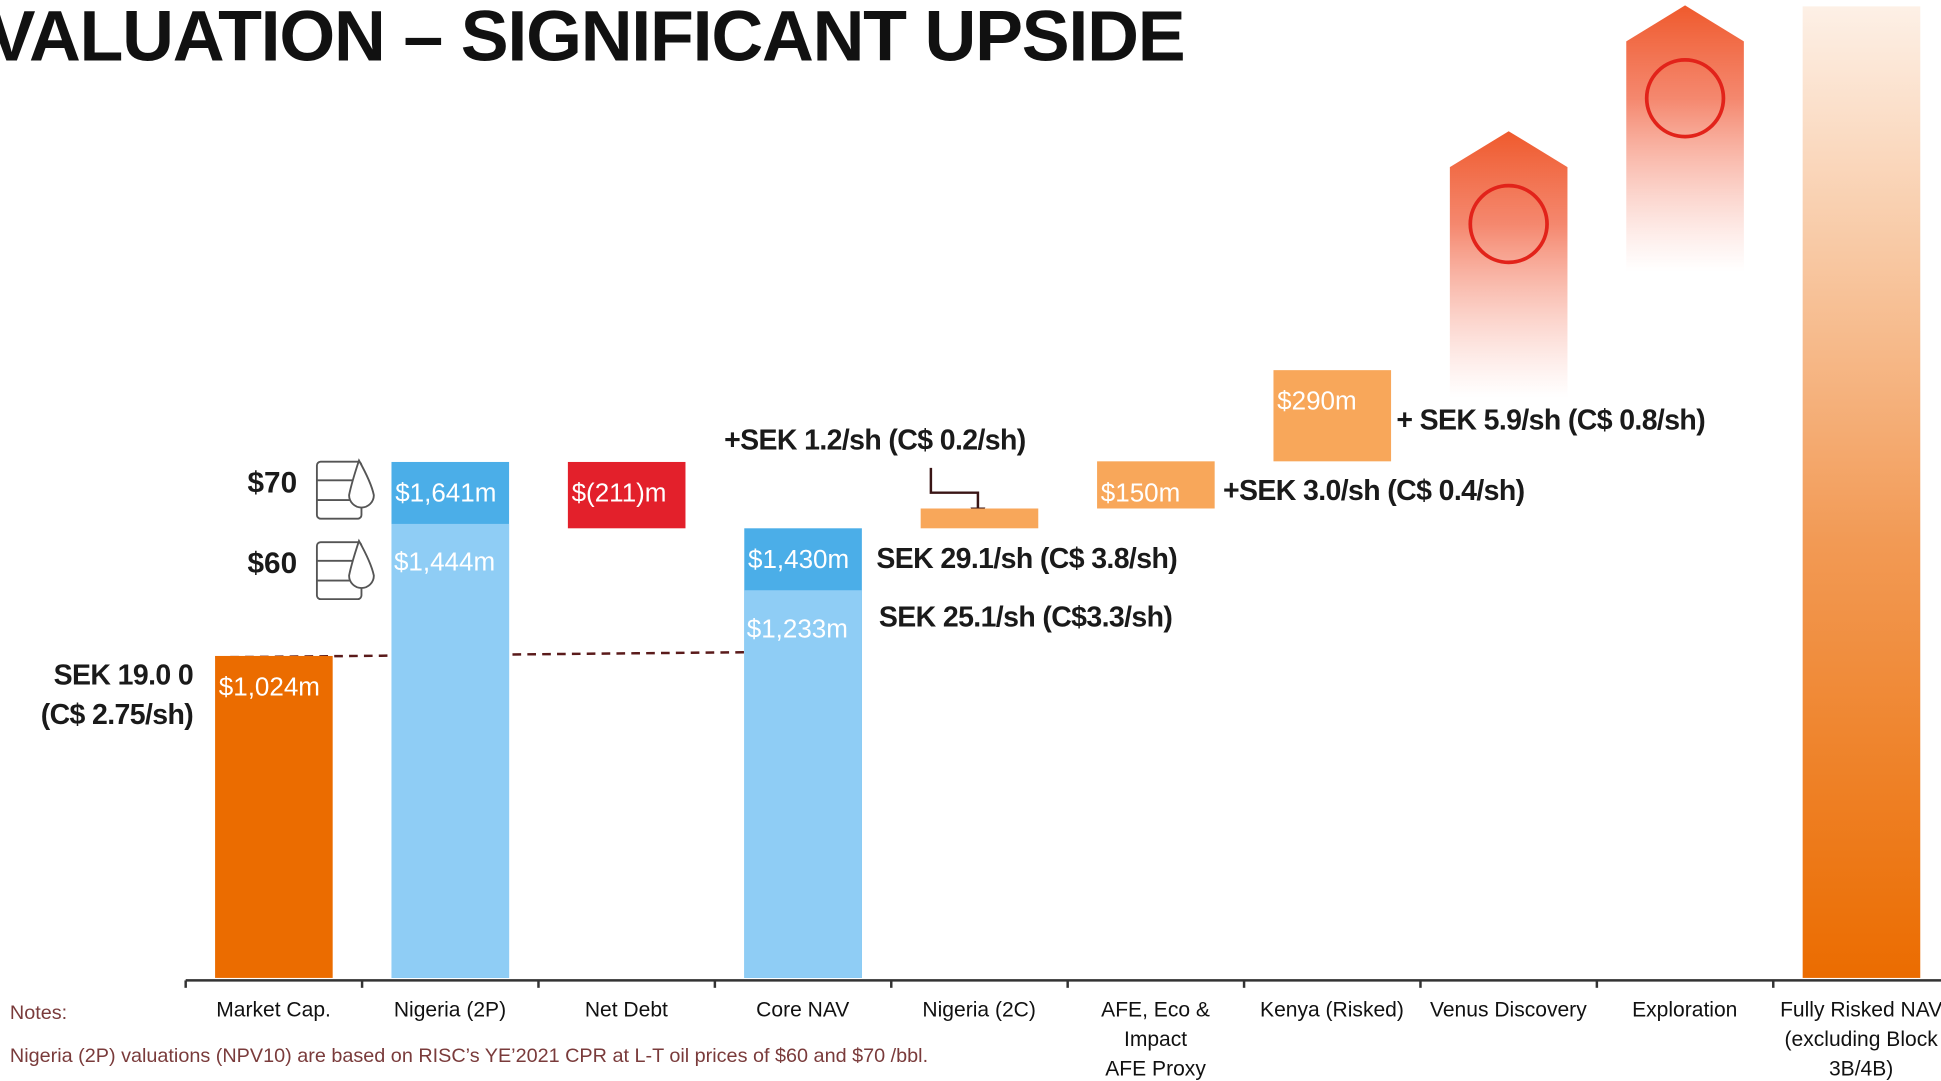 Image resolution: width=1941 pixels, height=1081 pixels. Describe the element at coordinates (1551, 419) in the screenshot. I see `annotation: + SEK 5.9/sh (C$ 0.8/sh)` at that location.